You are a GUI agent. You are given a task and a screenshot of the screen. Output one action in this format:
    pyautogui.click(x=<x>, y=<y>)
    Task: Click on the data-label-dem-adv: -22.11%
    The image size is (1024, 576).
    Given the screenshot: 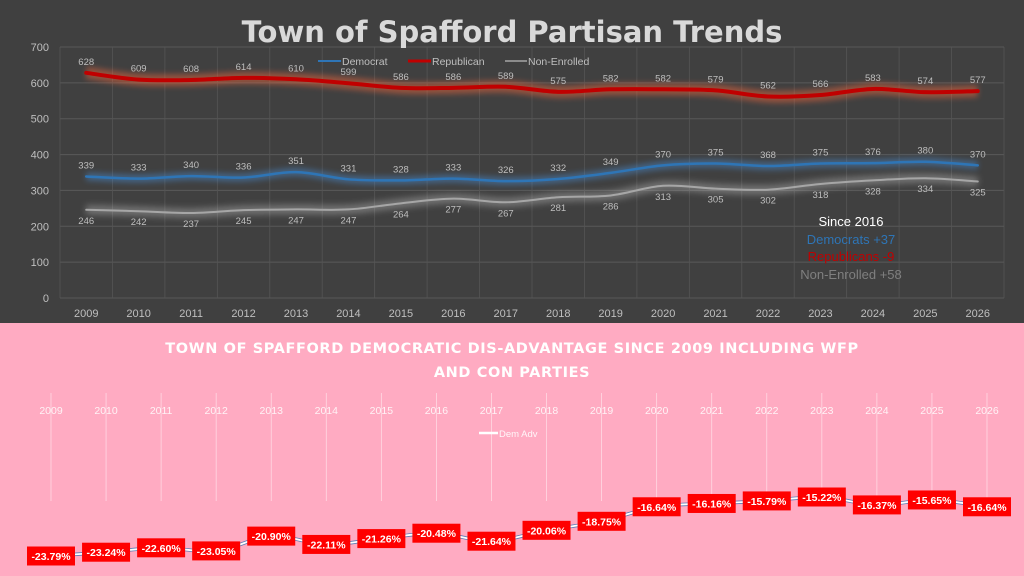 What is the action you would take?
    pyautogui.click(x=326, y=544)
    